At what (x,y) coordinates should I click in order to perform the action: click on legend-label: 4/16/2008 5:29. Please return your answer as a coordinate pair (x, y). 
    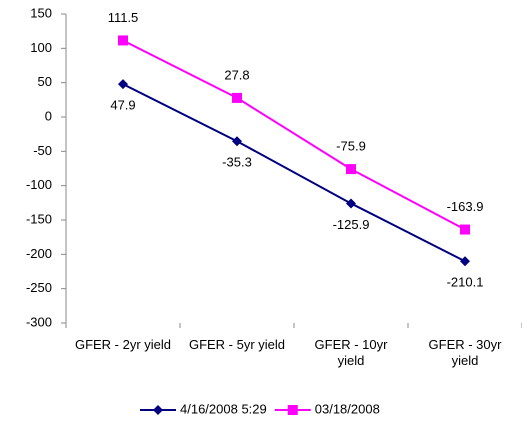
    Looking at the image, I should click on (223, 408).